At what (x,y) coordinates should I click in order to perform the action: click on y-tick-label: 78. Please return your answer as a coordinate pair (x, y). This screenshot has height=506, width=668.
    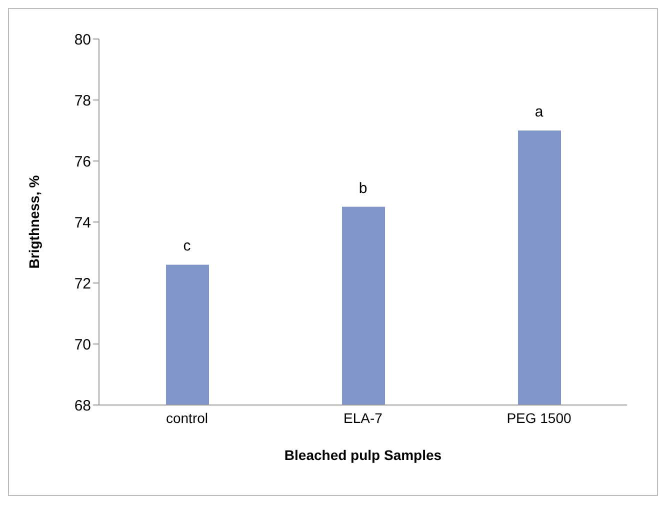
    Looking at the image, I should click on (82, 101).